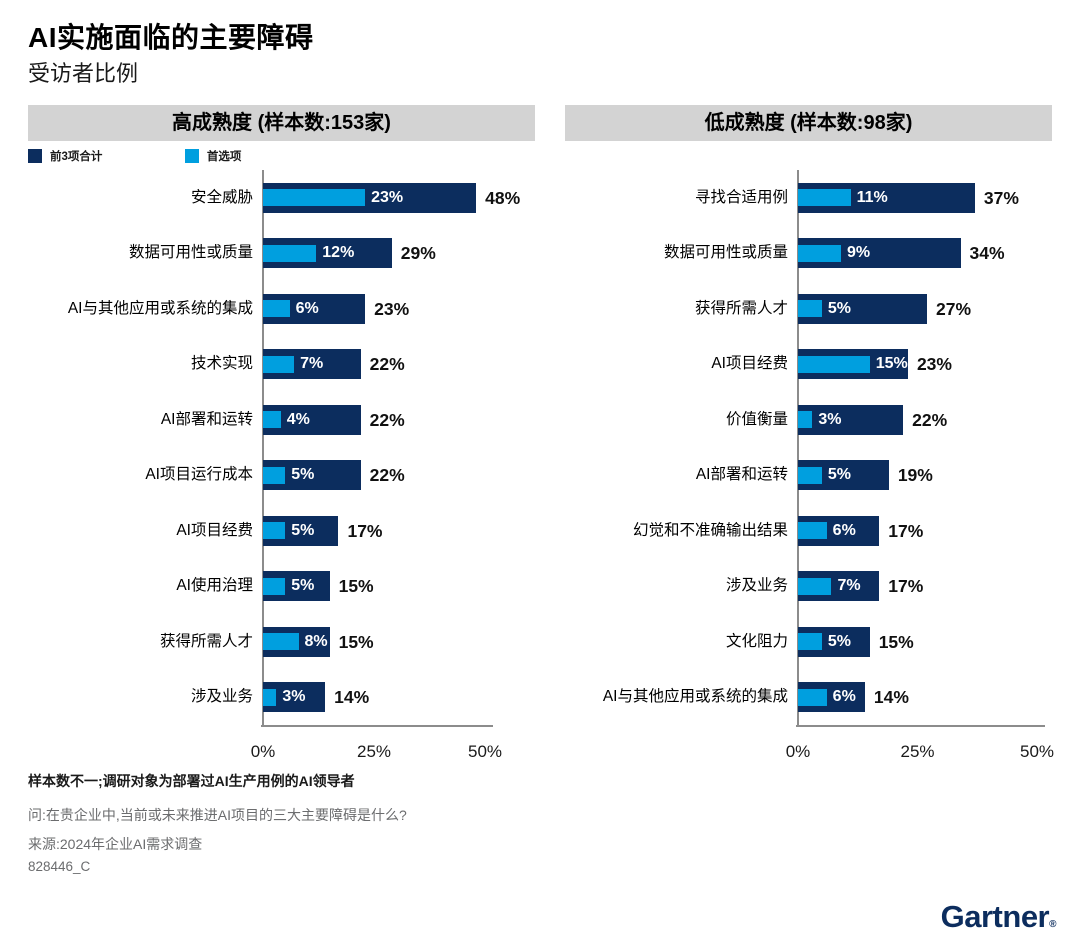  Describe the element at coordinates (214, 586) in the screenshot. I see `category-label: AI使用治理` at that location.